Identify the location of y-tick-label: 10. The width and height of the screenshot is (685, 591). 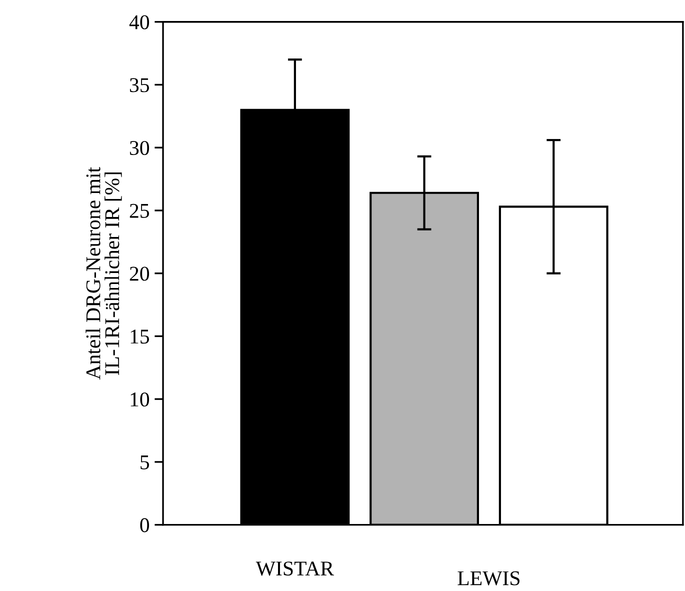
(140, 399).